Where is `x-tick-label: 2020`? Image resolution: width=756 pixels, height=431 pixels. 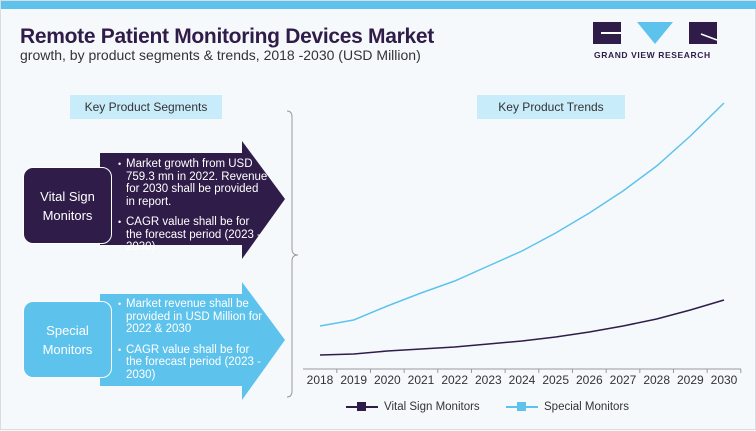
x-tick-label: 2020 is located at coordinates (387, 380).